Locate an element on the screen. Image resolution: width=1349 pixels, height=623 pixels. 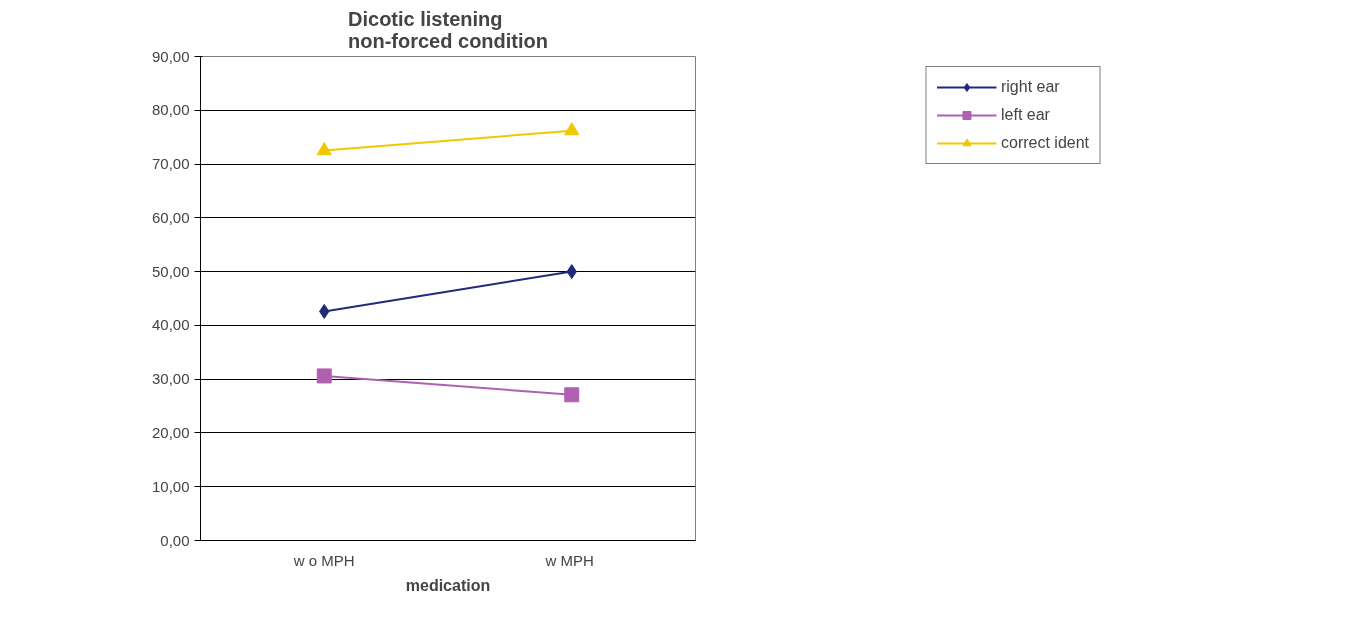
chart-title: Dicotic listening non-forced condition is located at coordinates (448, 29).